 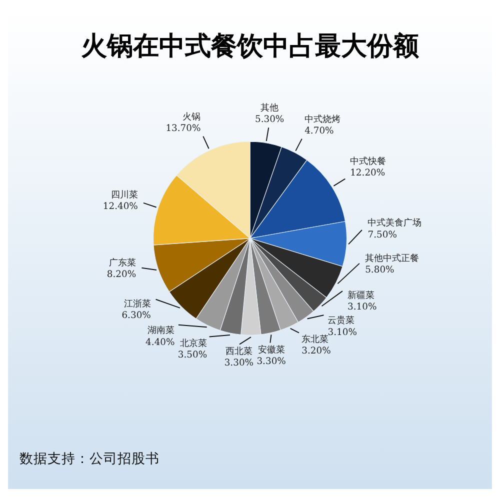 I want to click on data-label: 8.20%, so click(x=121, y=274).